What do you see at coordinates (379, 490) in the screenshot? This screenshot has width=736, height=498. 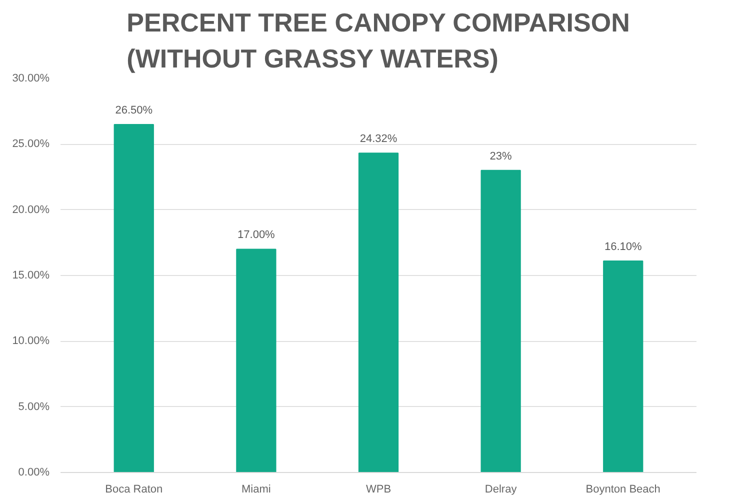 I see `x-tick-label: WPB` at bounding box center [379, 490].